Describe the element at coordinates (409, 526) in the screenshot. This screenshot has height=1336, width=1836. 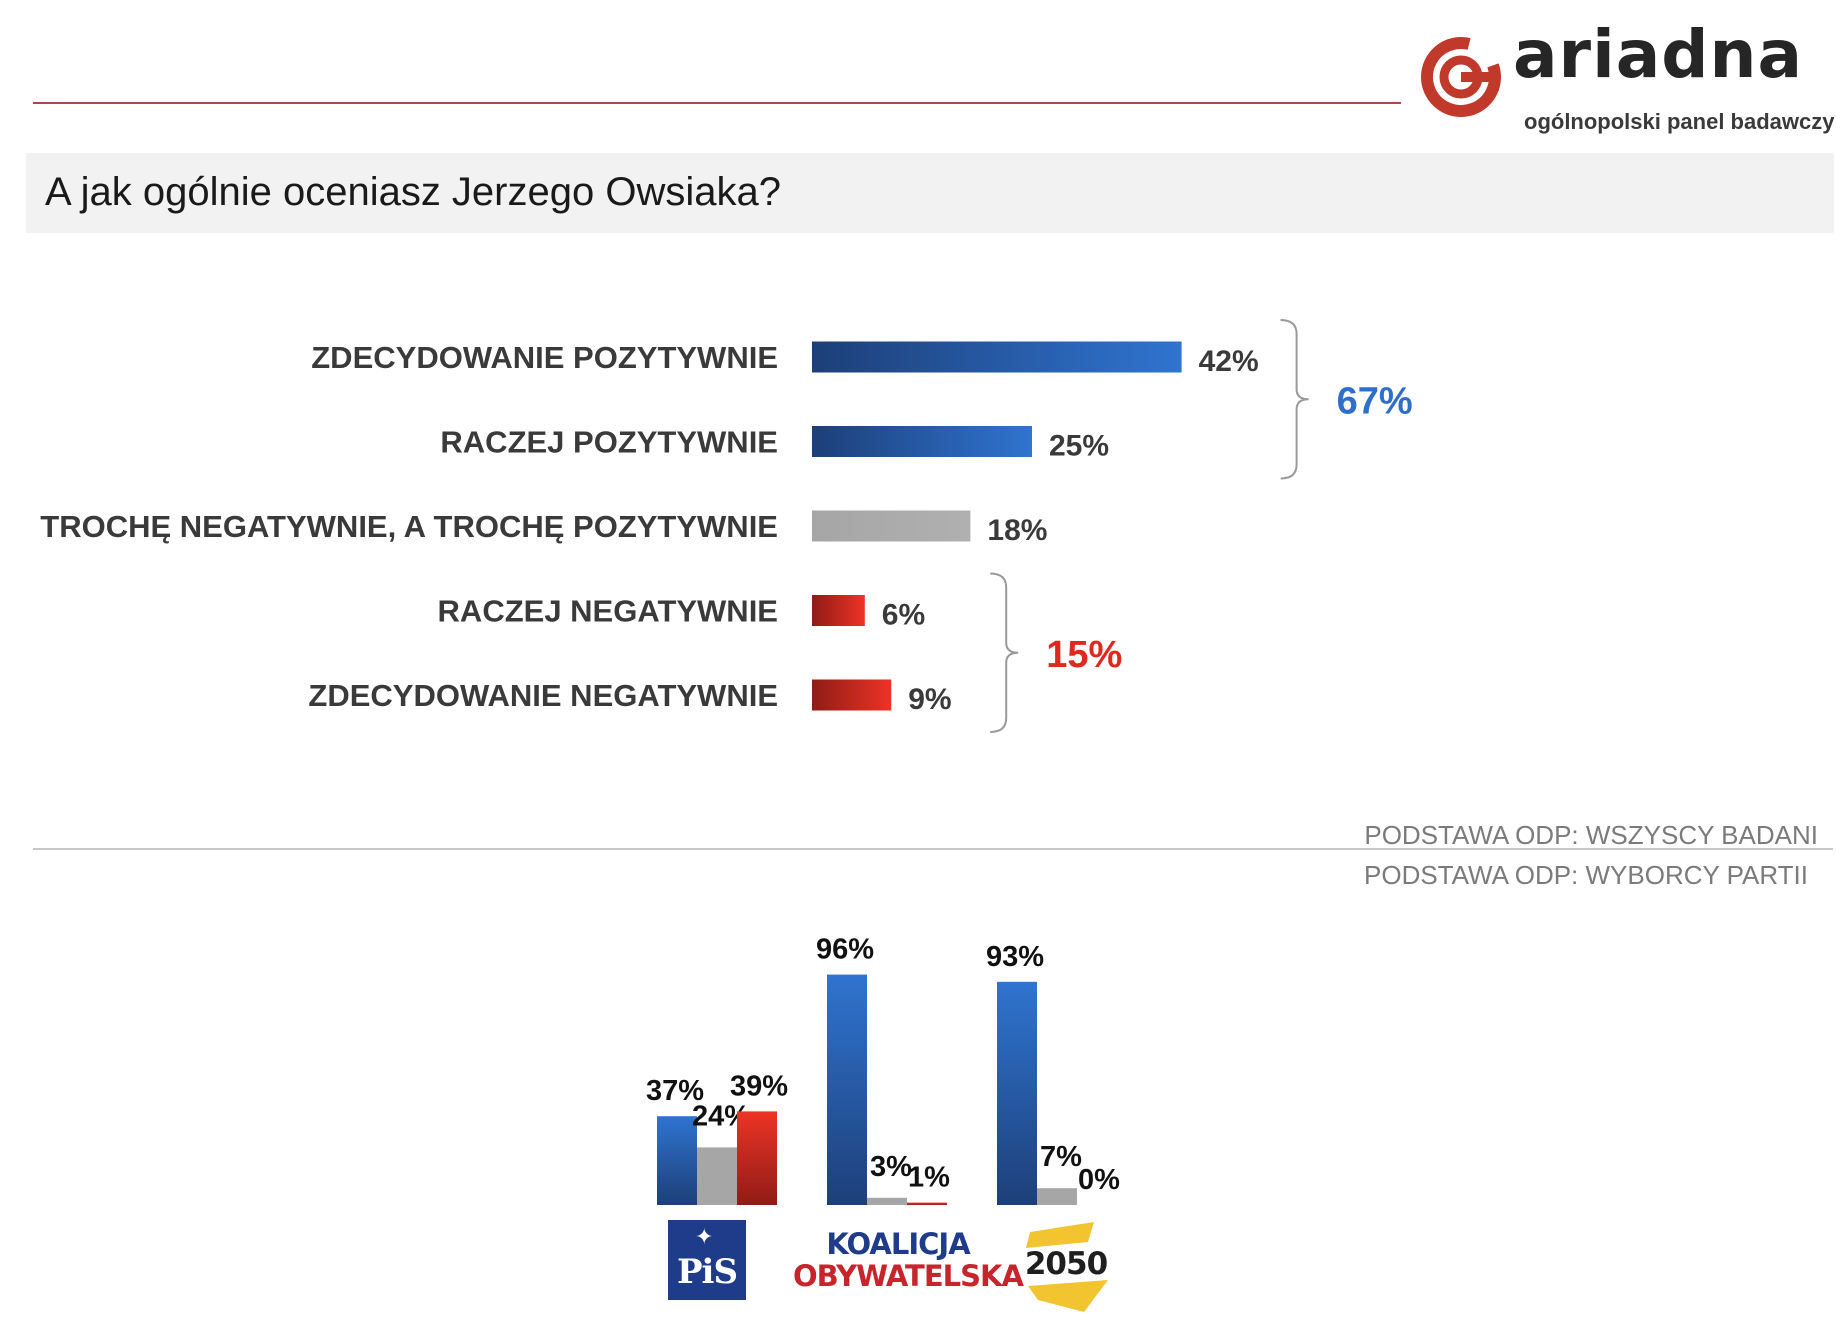
I see `category-label: TROCHĘ NEGATYWNIE, A TROCHĘ POZYTYWNIE` at that location.